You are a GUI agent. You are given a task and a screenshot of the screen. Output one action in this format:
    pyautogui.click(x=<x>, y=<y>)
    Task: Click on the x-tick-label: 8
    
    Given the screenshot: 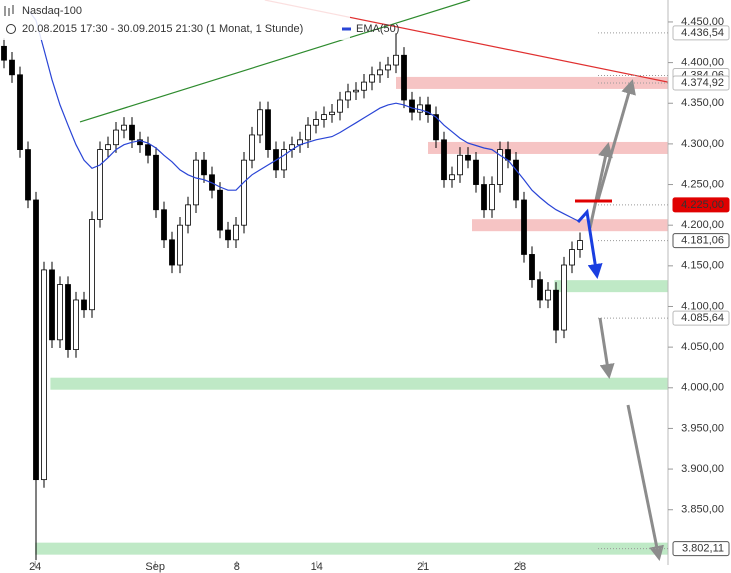 What is the action you would take?
    pyautogui.click(x=237, y=567)
    